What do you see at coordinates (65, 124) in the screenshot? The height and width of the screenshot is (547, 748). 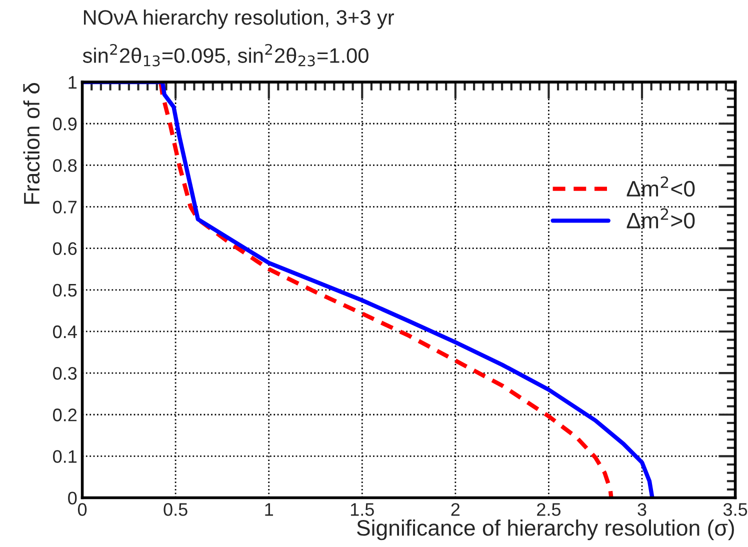 I see `y-tick-label: 0.9` at bounding box center [65, 124].